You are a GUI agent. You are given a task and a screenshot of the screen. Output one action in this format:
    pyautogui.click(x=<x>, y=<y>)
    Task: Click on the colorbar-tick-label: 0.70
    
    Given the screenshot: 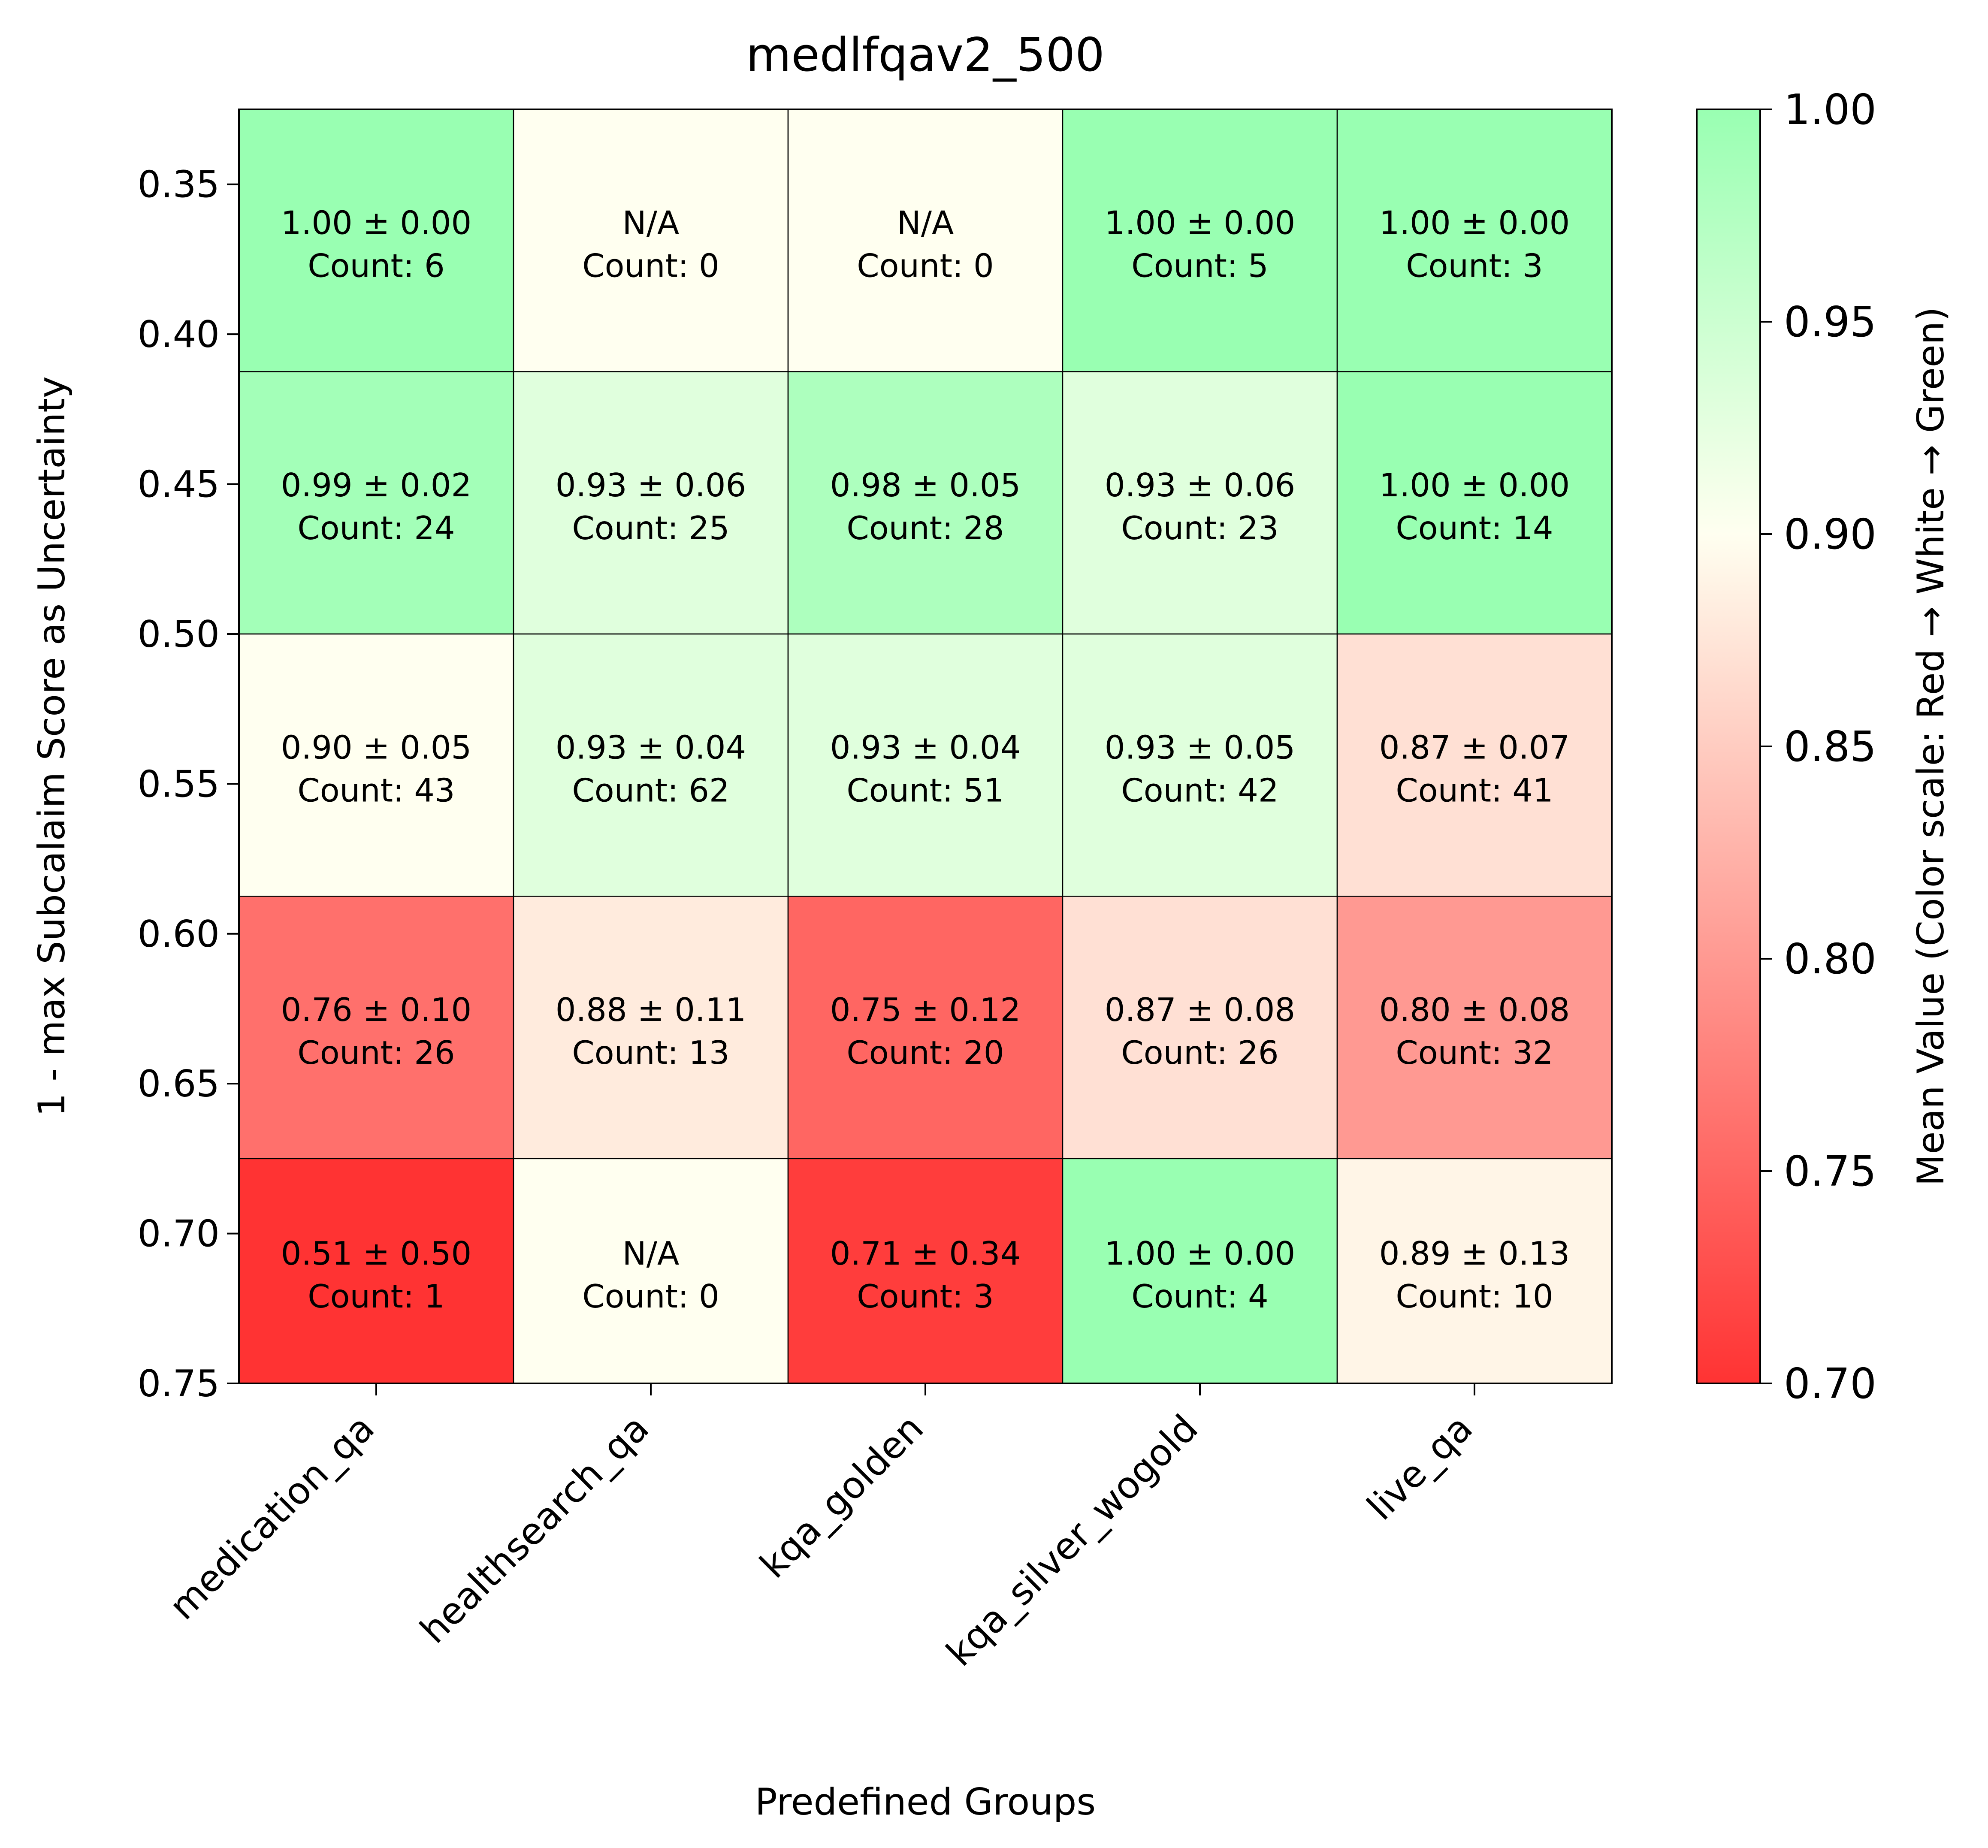 What is the action you would take?
    pyautogui.click(x=1830, y=1383)
    